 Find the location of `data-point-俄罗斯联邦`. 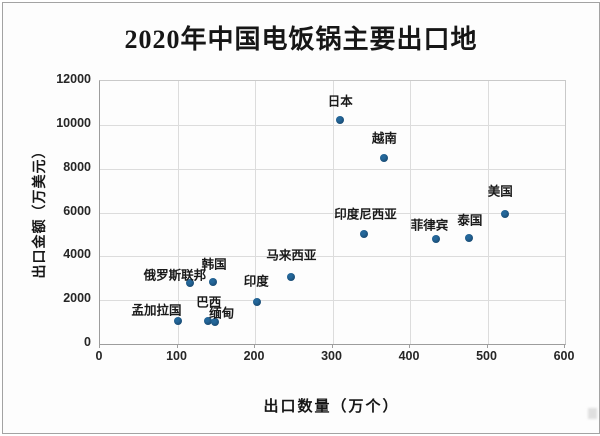

data-point-俄罗斯联邦 is located at coordinates (189, 282).